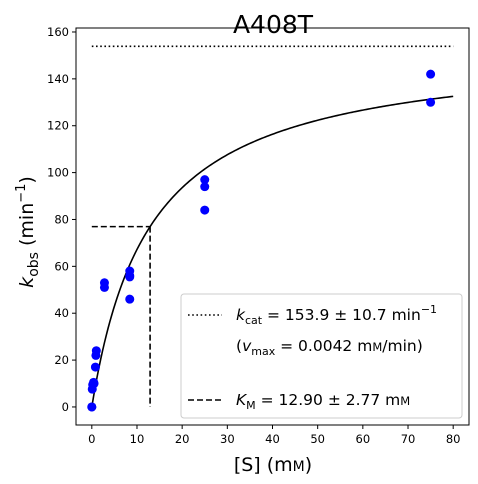 This screenshot has width=478, height=484. What do you see at coordinates (65, 407) in the screenshot?
I see `y-tick-label: 0` at bounding box center [65, 407].